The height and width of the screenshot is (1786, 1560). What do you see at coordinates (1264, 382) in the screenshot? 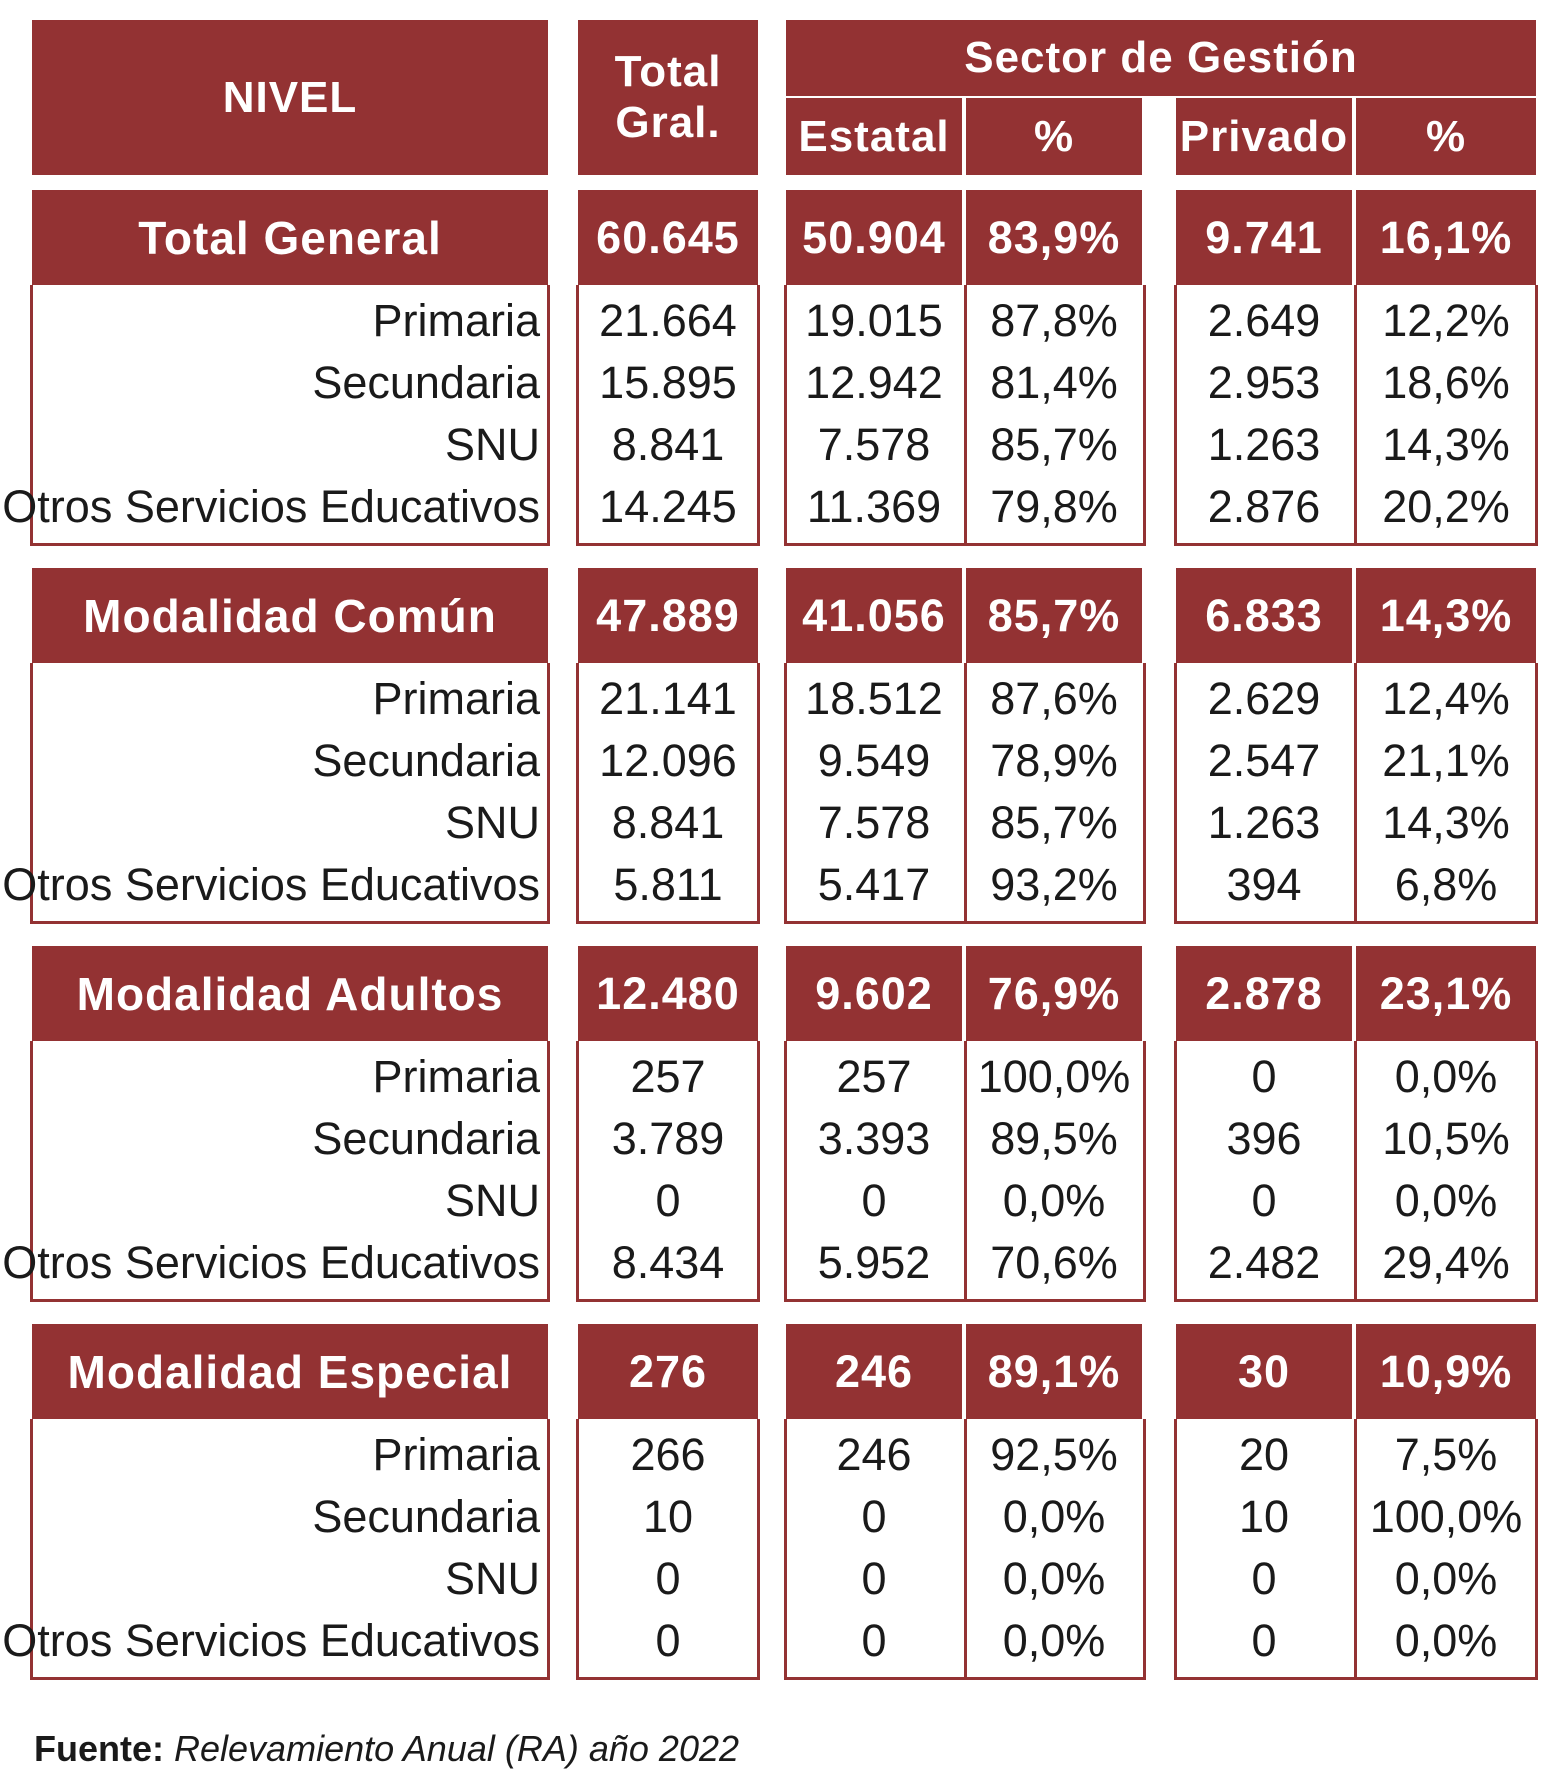
I see `row-value-privado: 2.953` at bounding box center [1264, 382].